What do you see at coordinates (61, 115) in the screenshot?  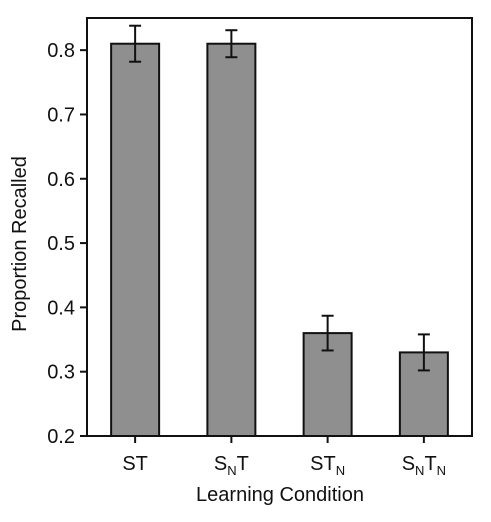 I see `y-tick-label: 0.7` at bounding box center [61, 115].